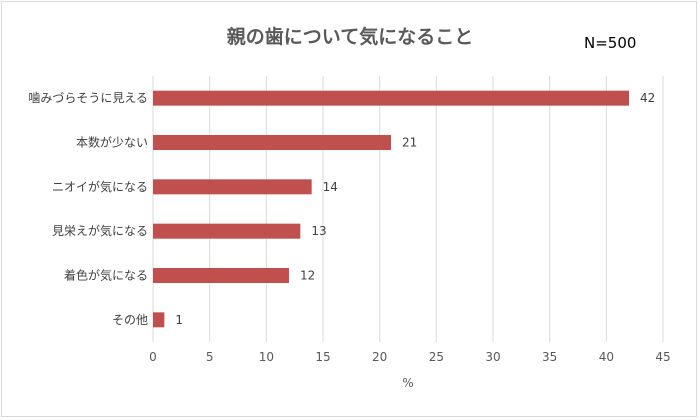 The image size is (700, 420). I want to click on data-label: 1, so click(179, 320).